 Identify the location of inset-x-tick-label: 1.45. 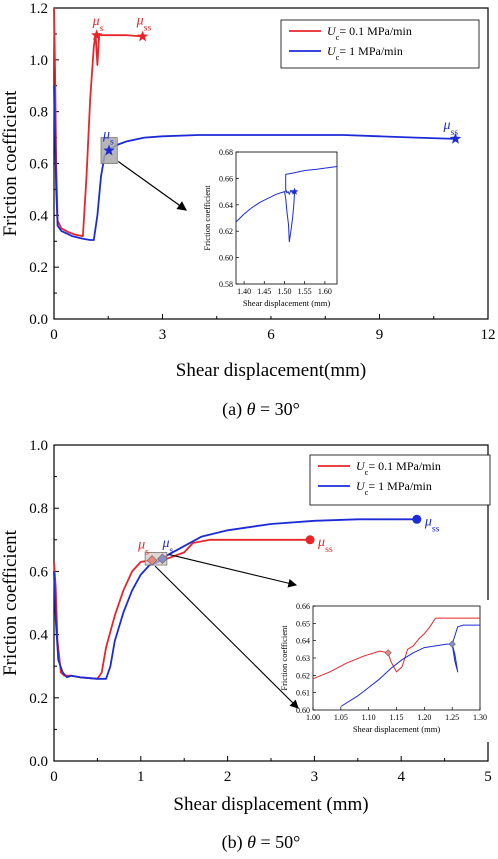
(264, 291).